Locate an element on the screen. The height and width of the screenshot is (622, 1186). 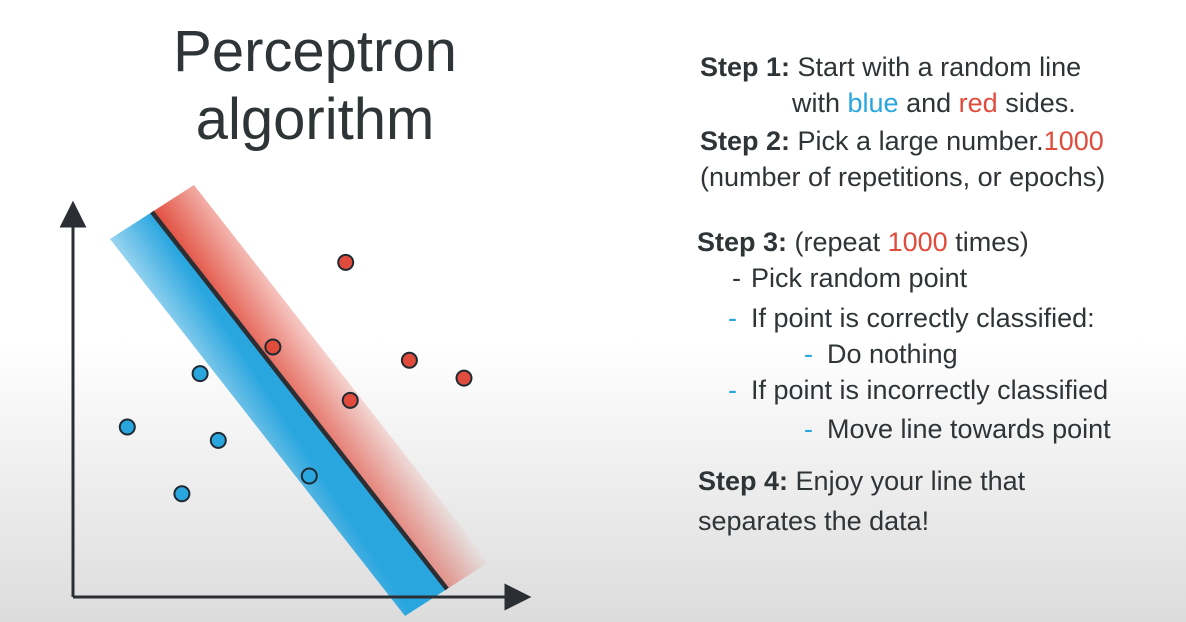
step1-text: Start with a random line is located at coordinates (939, 67).